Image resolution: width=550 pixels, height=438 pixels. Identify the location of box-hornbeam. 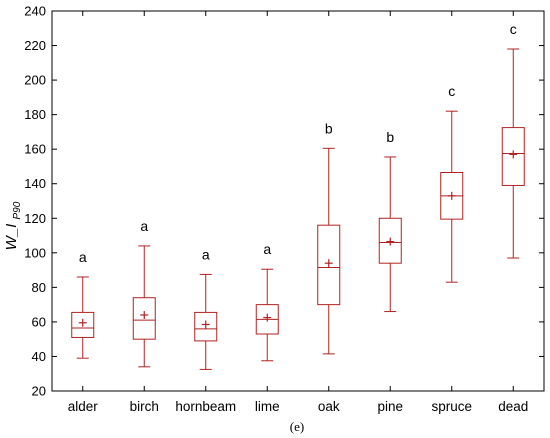
(206, 321).